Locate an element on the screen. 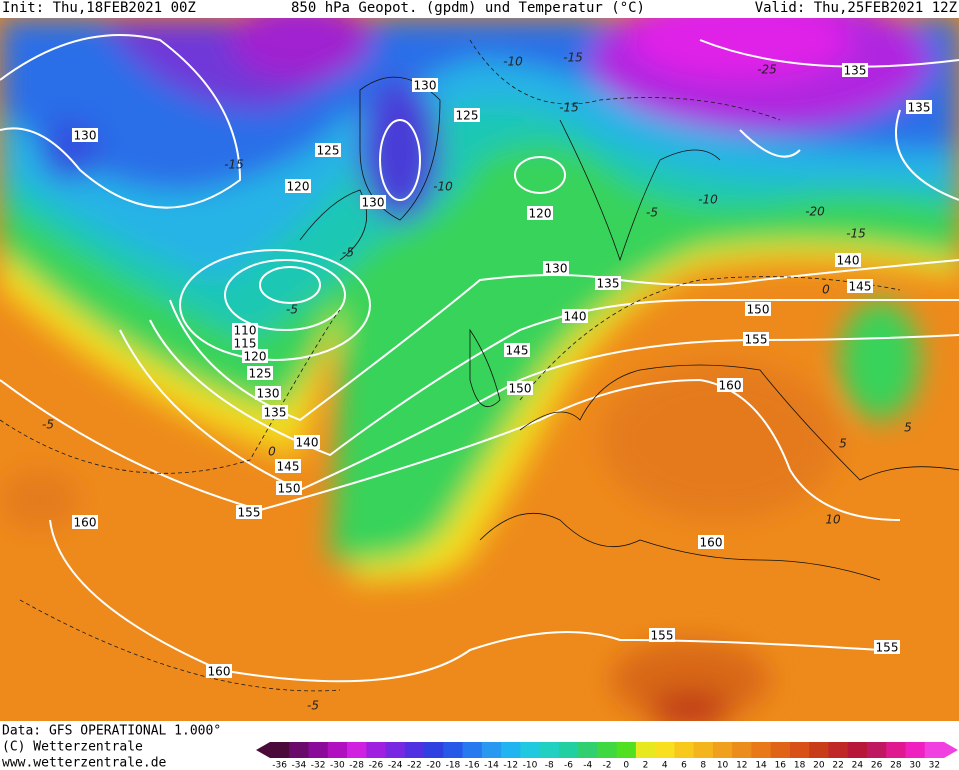 Image resolution: width=959 pixels, height=770 pixels. geopotential-label: 160 is located at coordinates (219, 672).